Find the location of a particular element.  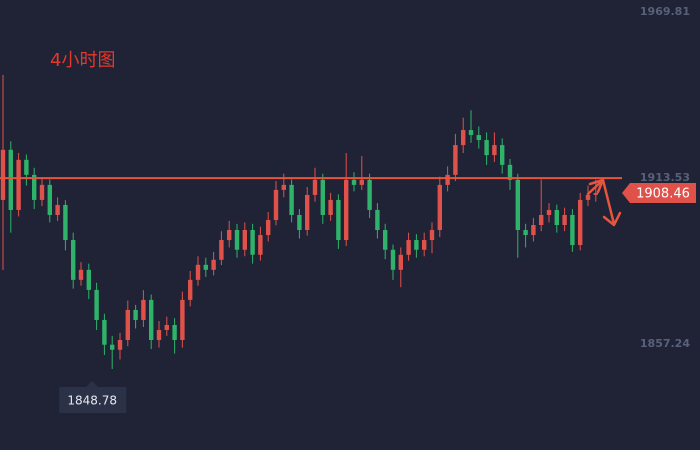

y-tick-label: 1857.24 is located at coordinates (665, 343).